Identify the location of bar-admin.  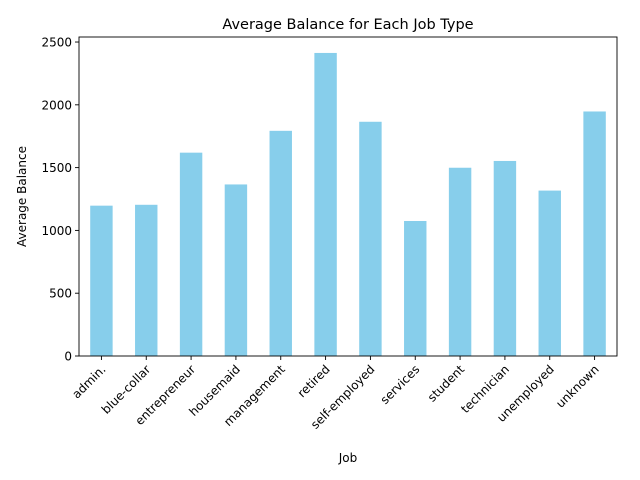
(101, 280).